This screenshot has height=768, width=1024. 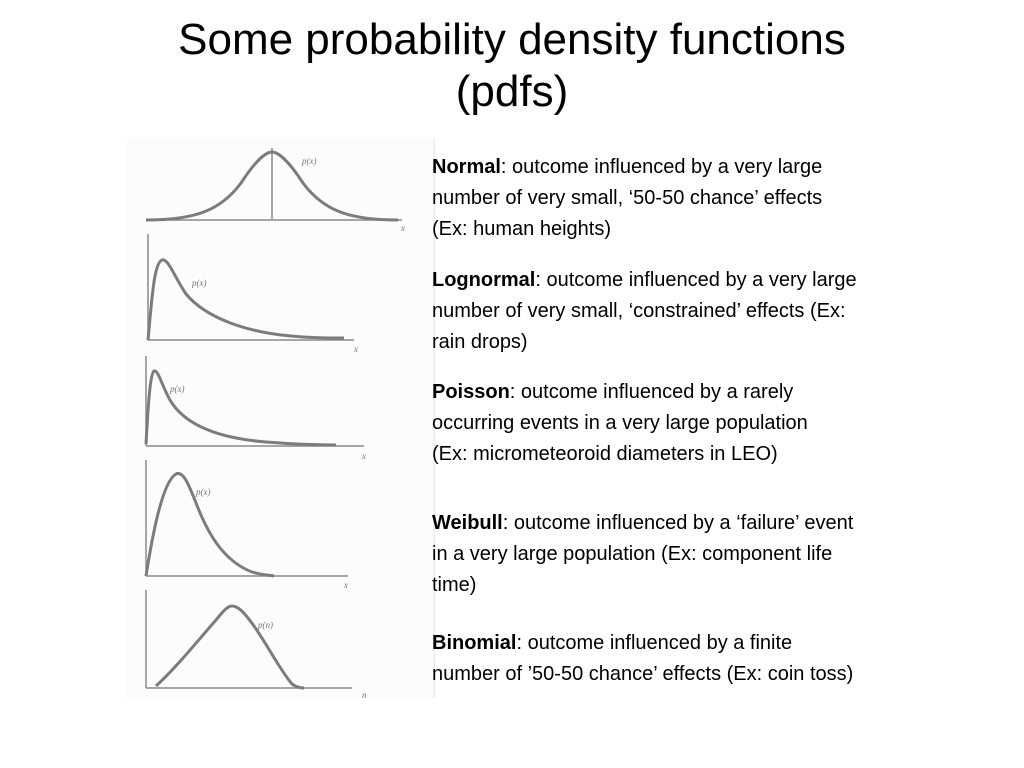 I want to click on binomial-curve, so click(x=229, y=647).